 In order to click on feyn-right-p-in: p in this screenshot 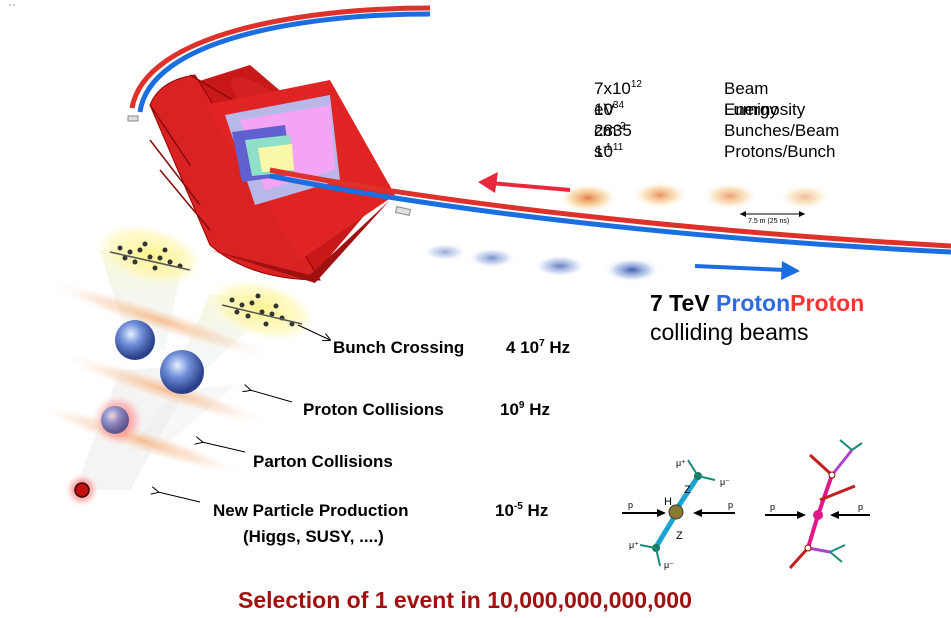, I will do `click(773, 507)`.